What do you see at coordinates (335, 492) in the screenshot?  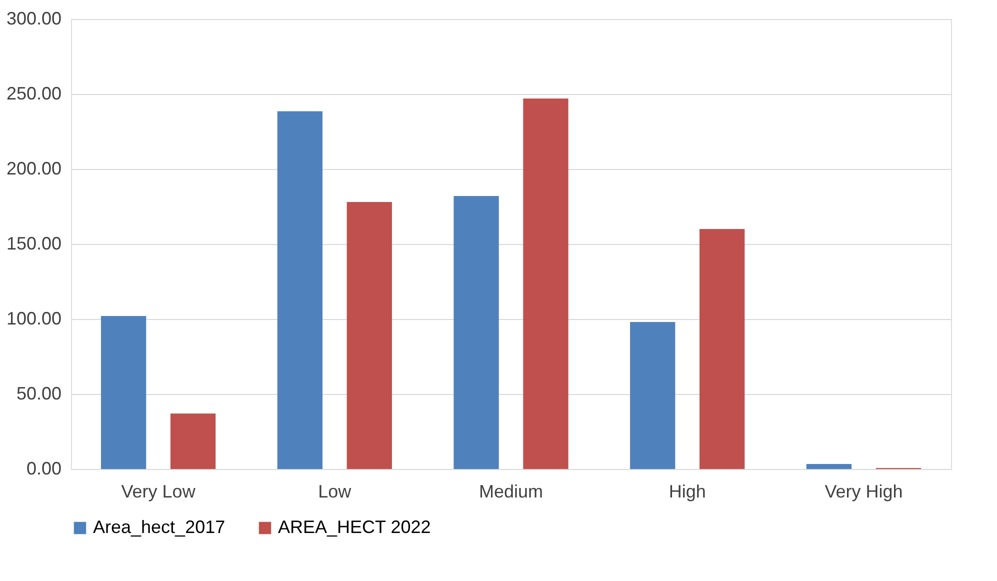 I see `x-tick-label: Low` at bounding box center [335, 492].